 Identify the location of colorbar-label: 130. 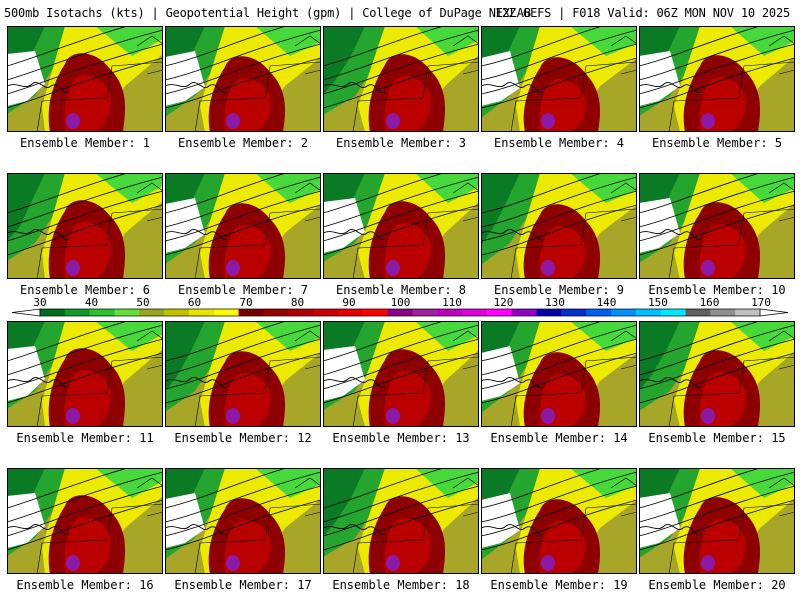
(555, 302).